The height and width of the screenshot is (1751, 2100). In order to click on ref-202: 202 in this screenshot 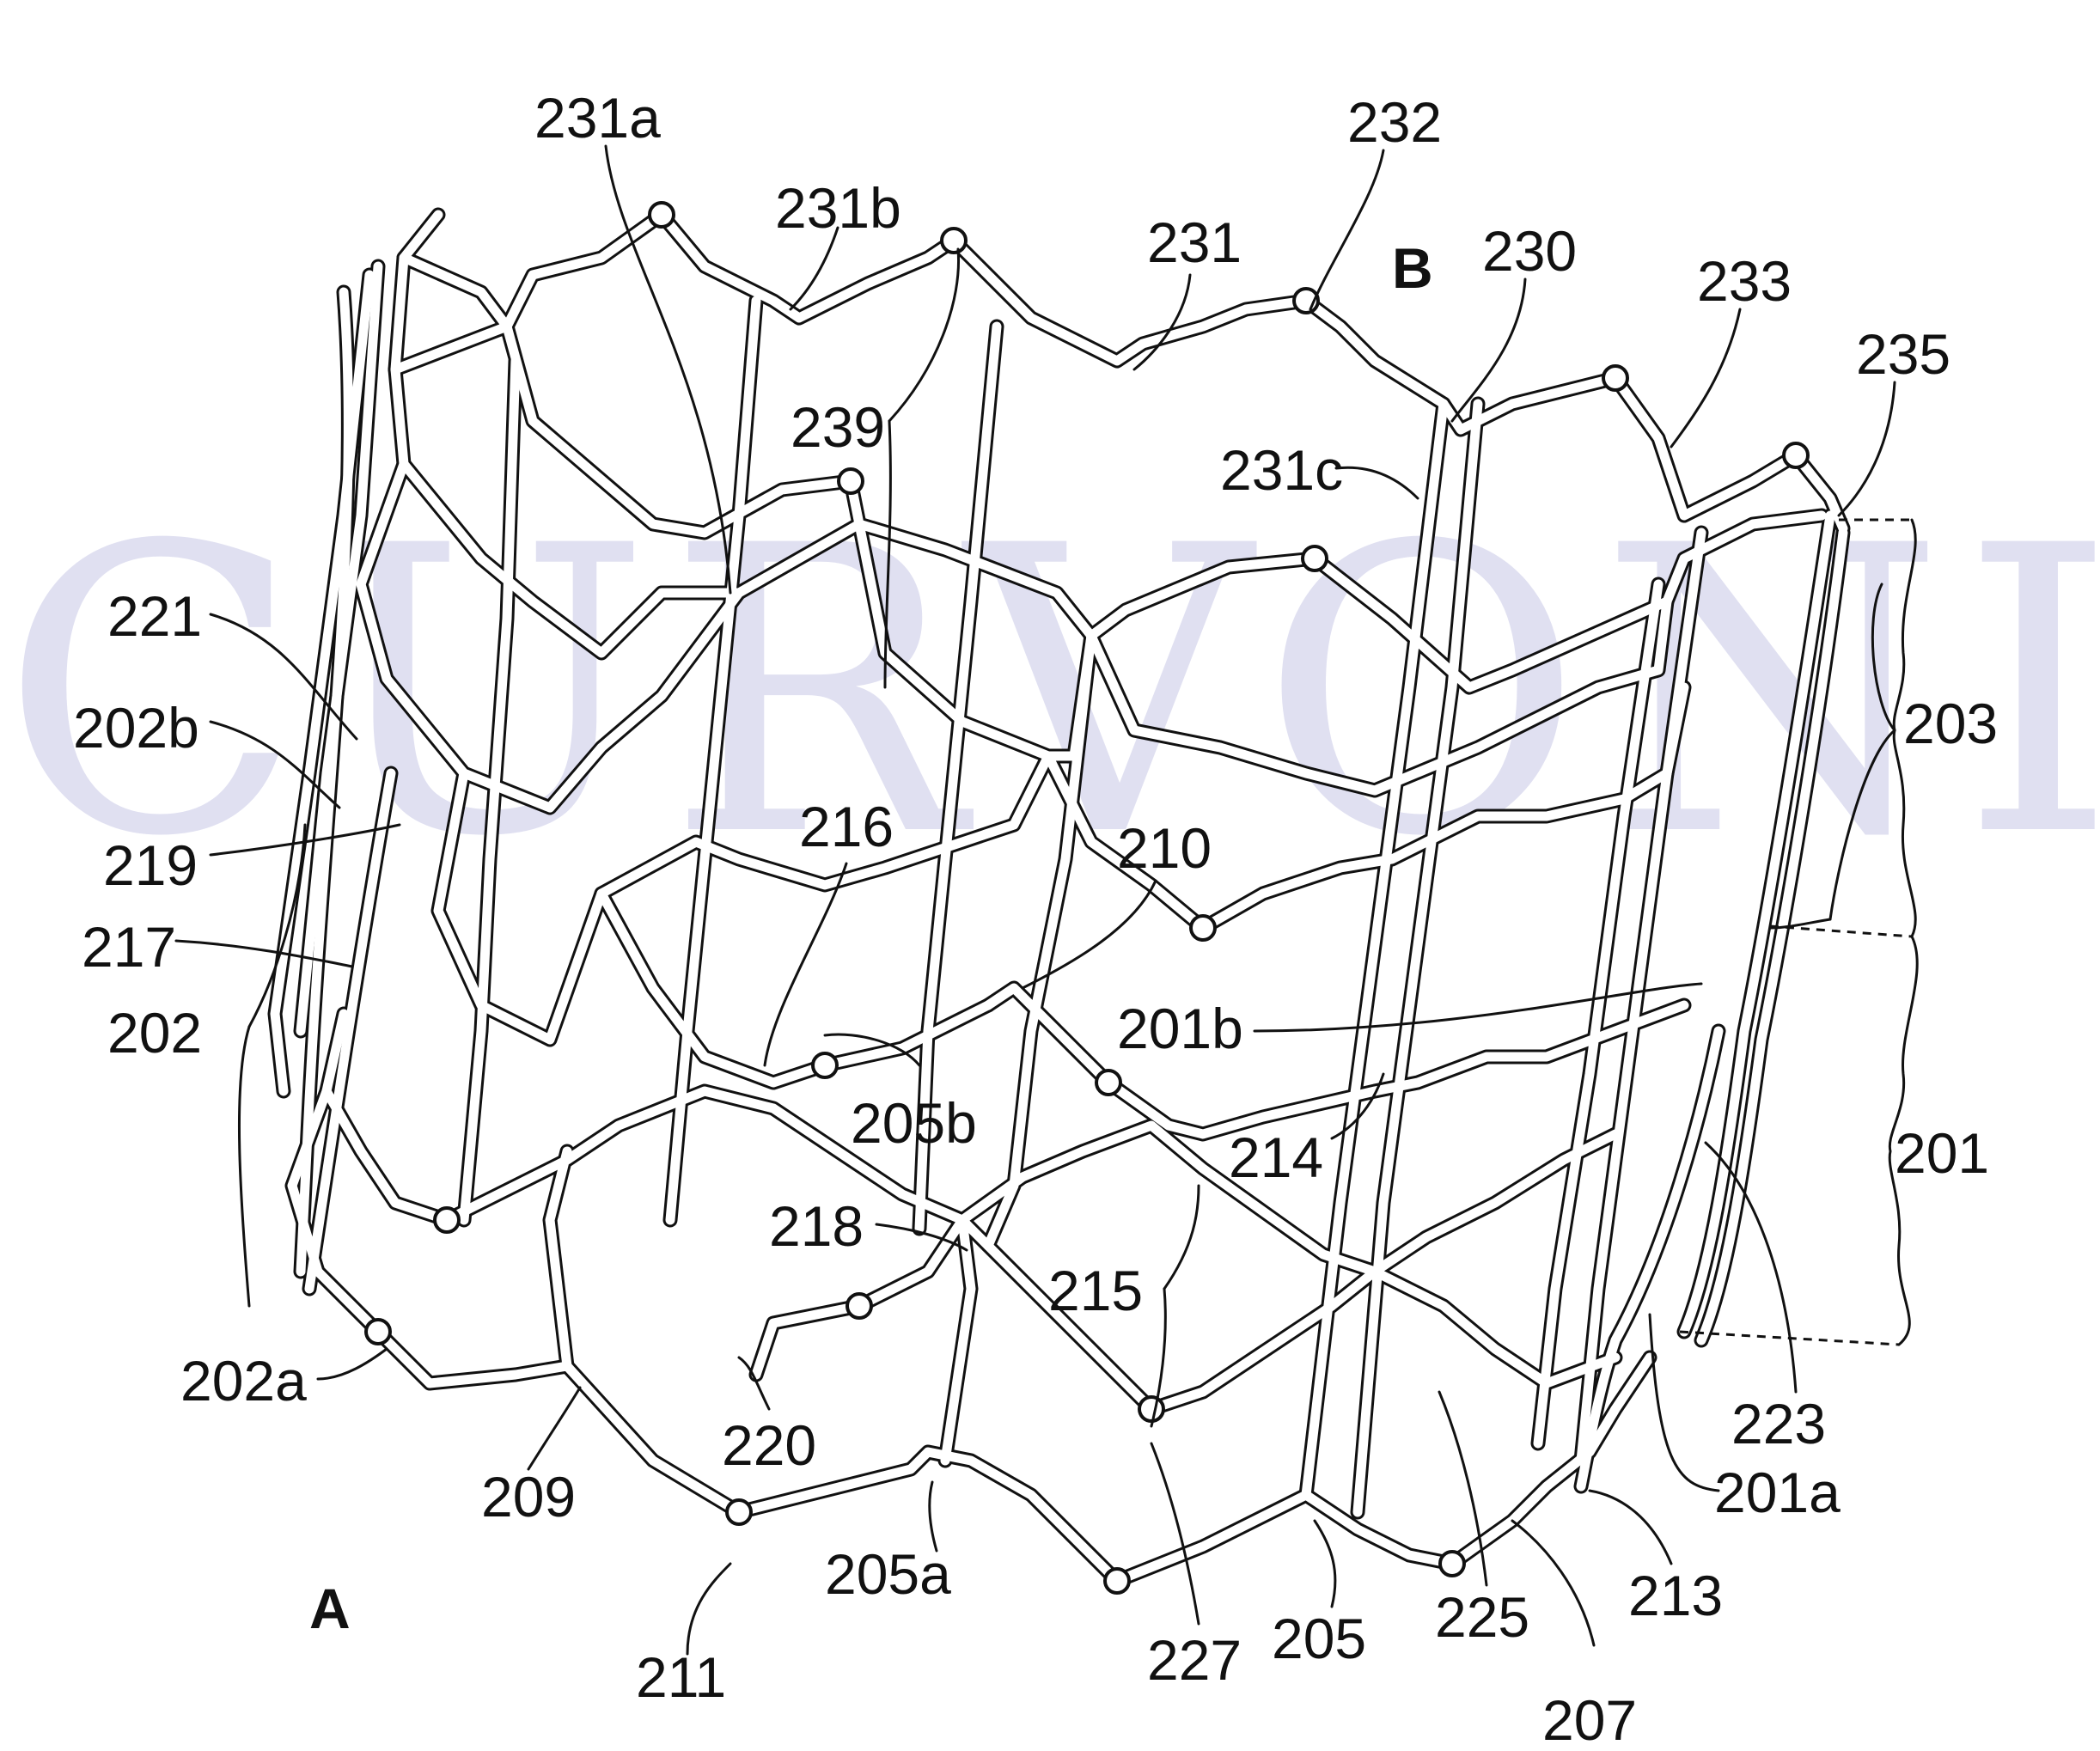, I will do `click(154, 1033)`.